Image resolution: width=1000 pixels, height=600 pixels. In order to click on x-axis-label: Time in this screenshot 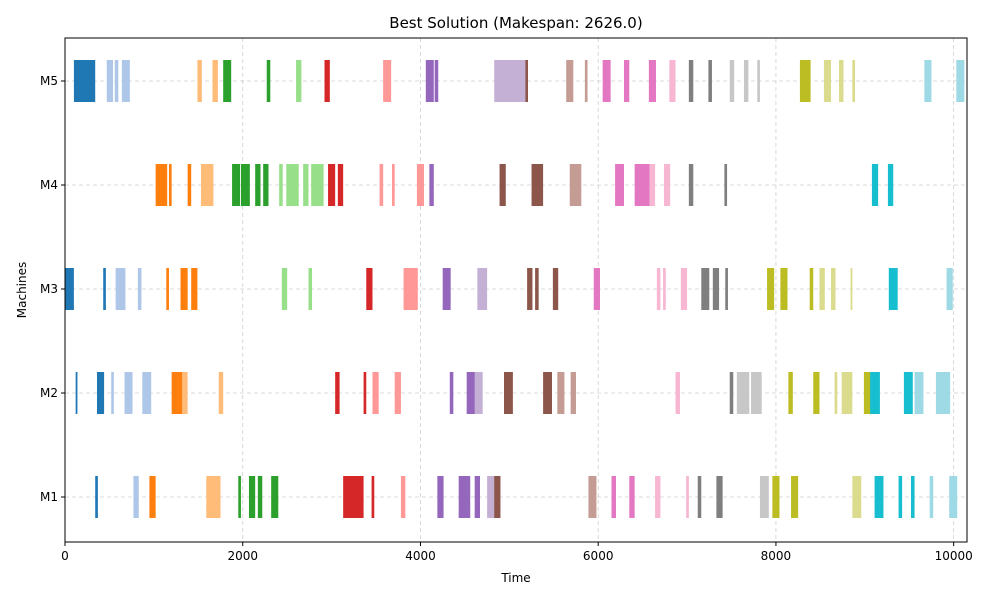, I will do `click(515, 578)`.